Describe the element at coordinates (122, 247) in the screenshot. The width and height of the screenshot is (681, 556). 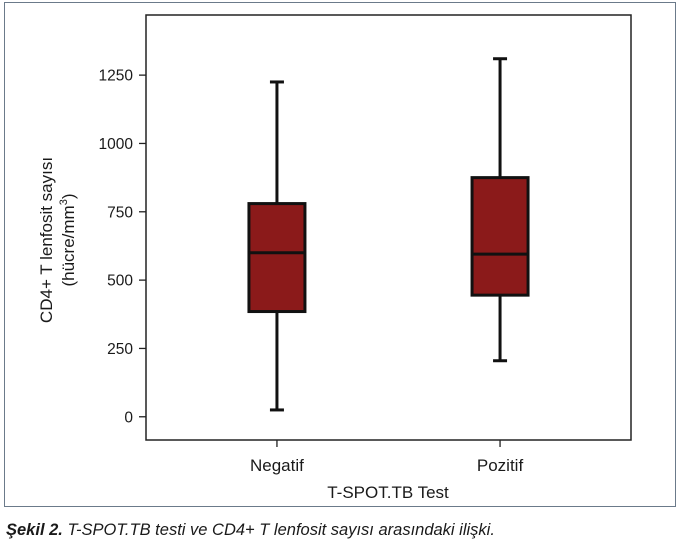
I see `y-axis: 0 250 500 750 1000 1250` at that location.